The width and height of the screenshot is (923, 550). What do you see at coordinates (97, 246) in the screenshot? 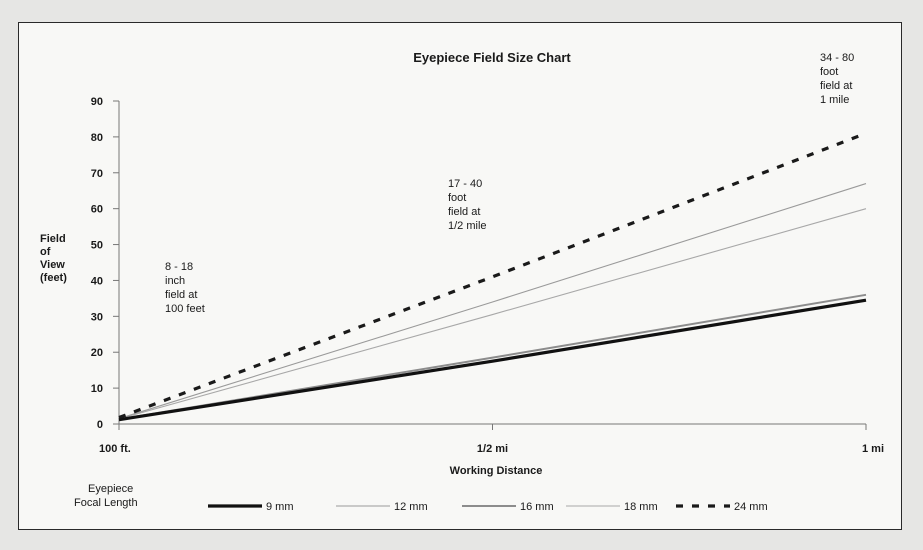
I see `y-tick-label: 50` at bounding box center [97, 246].